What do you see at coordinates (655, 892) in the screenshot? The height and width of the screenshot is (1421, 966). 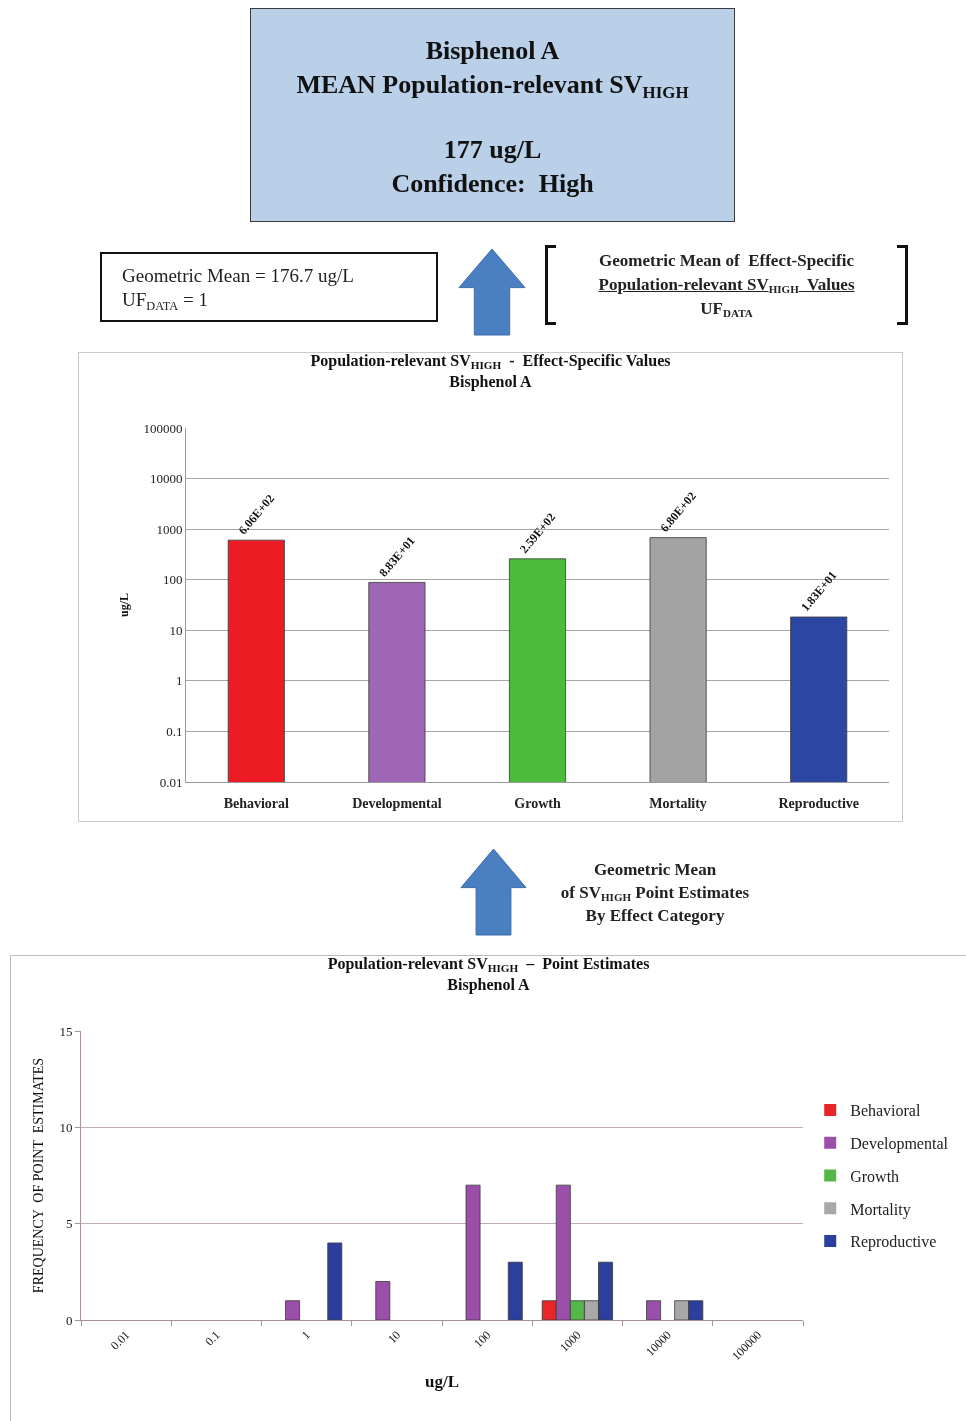 I see `text: Geometric Mean of SV$_{HIGH}$ Point Estimates By Effect Category` at bounding box center [655, 892].